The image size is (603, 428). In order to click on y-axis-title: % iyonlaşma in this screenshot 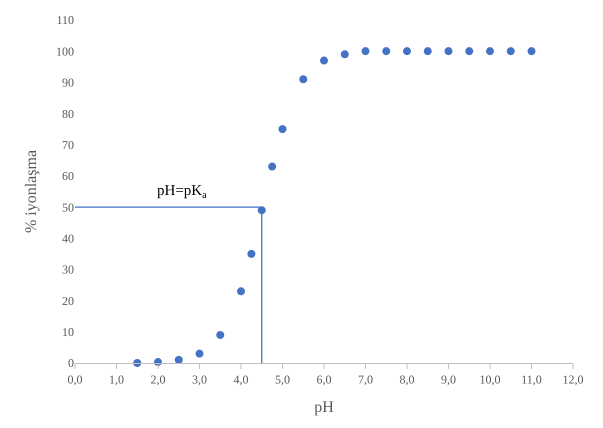, I will do `click(31, 192)`.